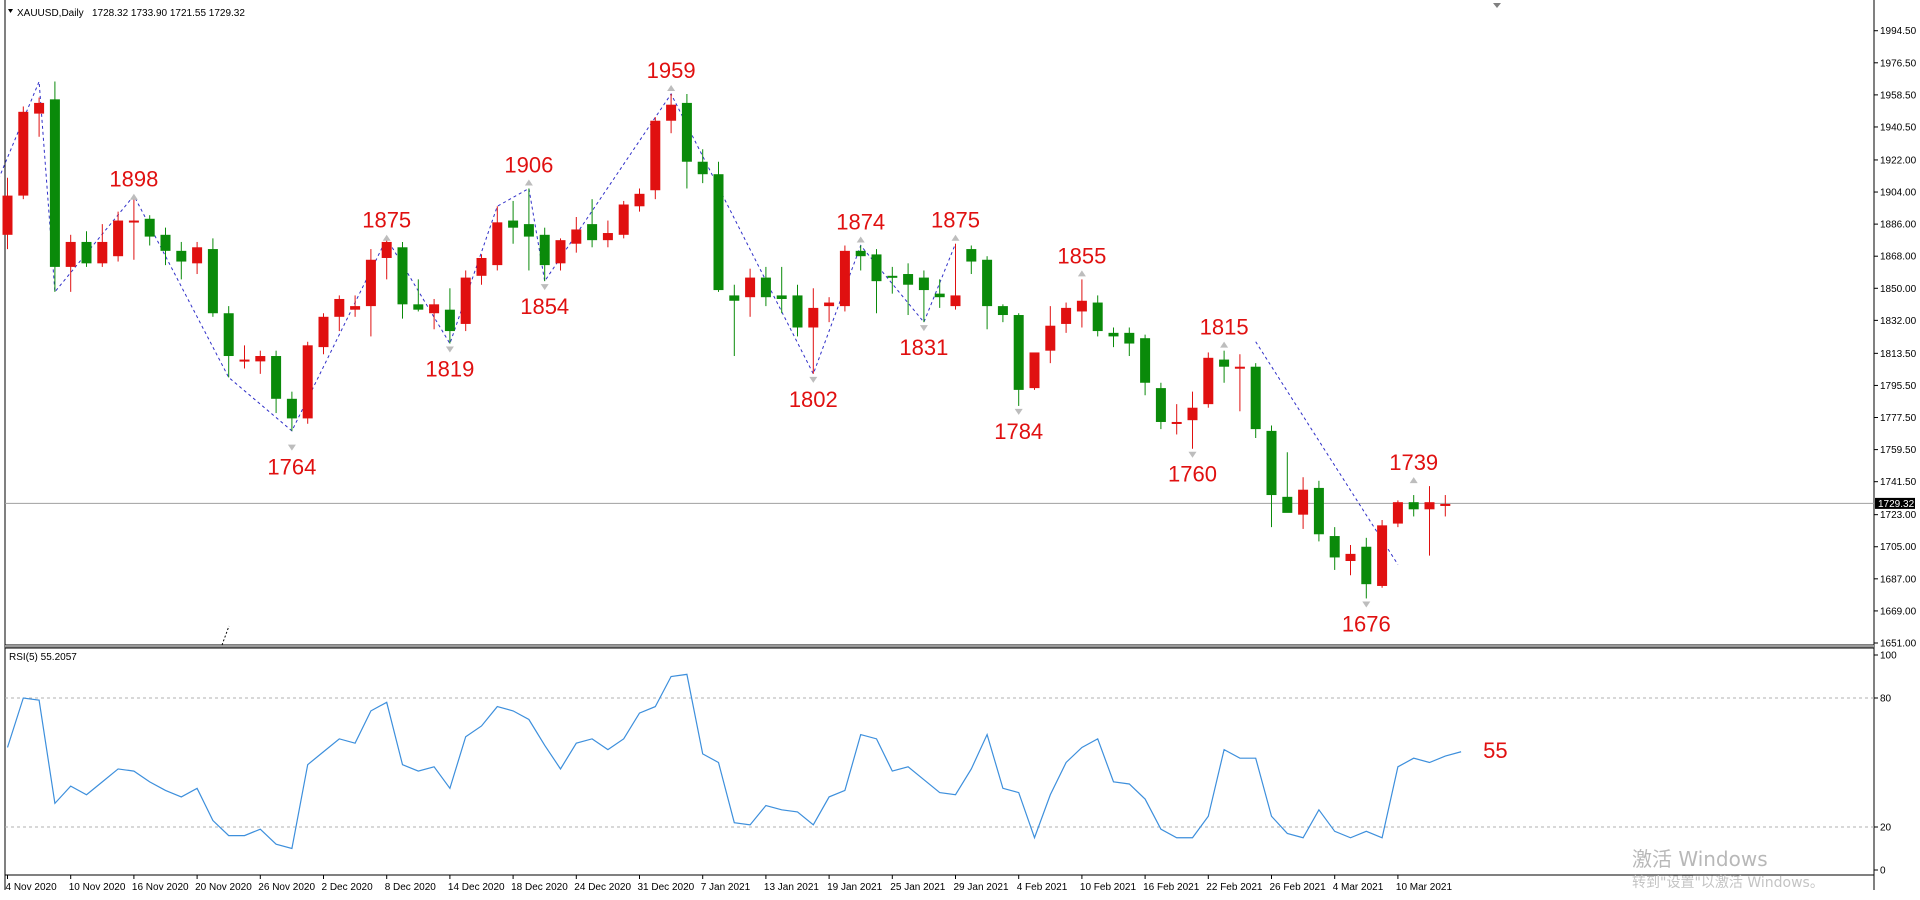  I want to click on price-tick-label: 1976.50, so click(1898, 63).